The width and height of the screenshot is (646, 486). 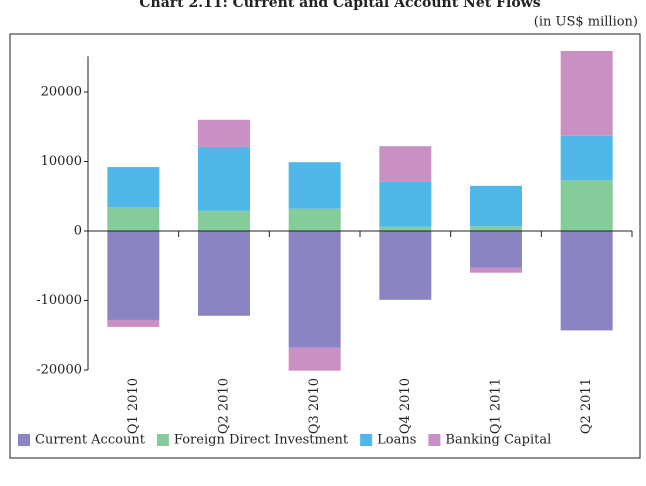 What do you see at coordinates (61, 161) in the screenshot?
I see `y-tick-label: 10000` at bounding box center [61, 161].